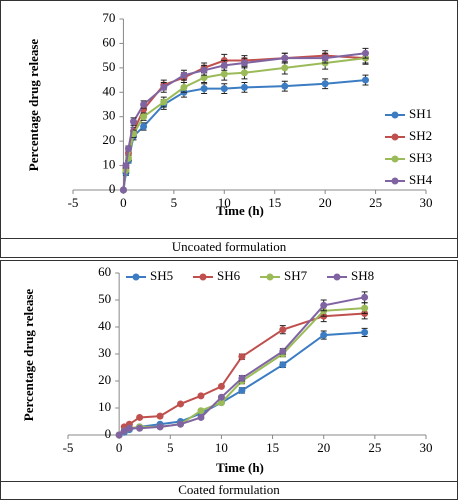 This screenshot has width=458, height=500. I want to click on y-tick-label: 60, so click(108, 41).